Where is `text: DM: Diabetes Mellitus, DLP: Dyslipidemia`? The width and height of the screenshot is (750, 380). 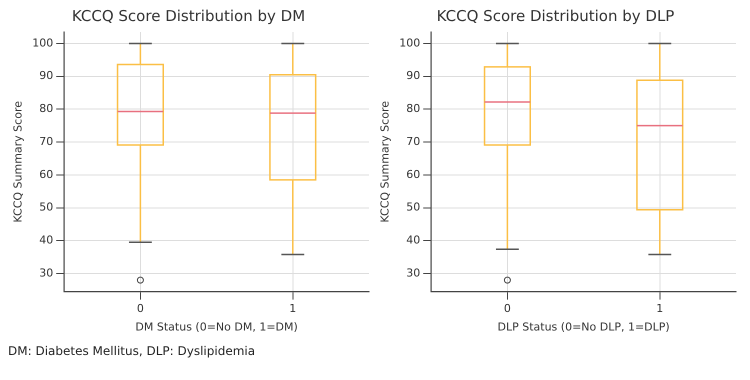 text: DM: Diabetes Mellitus, DLP: Dyslipidemia is located at coordinates (132, 351).